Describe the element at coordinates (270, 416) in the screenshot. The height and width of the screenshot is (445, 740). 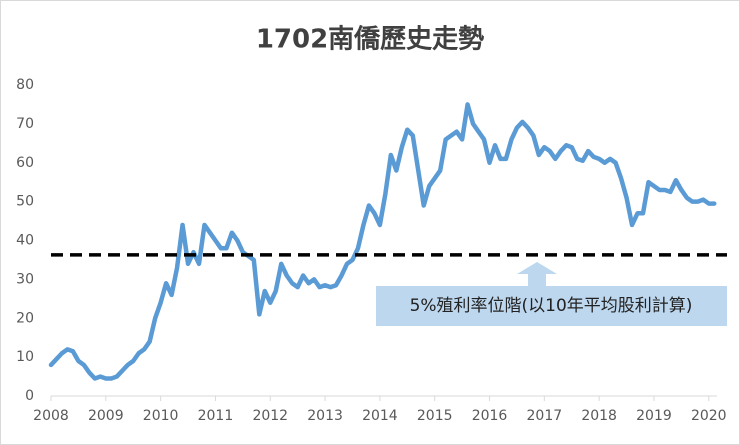
I see `x-tick-label: 2012` at that location.